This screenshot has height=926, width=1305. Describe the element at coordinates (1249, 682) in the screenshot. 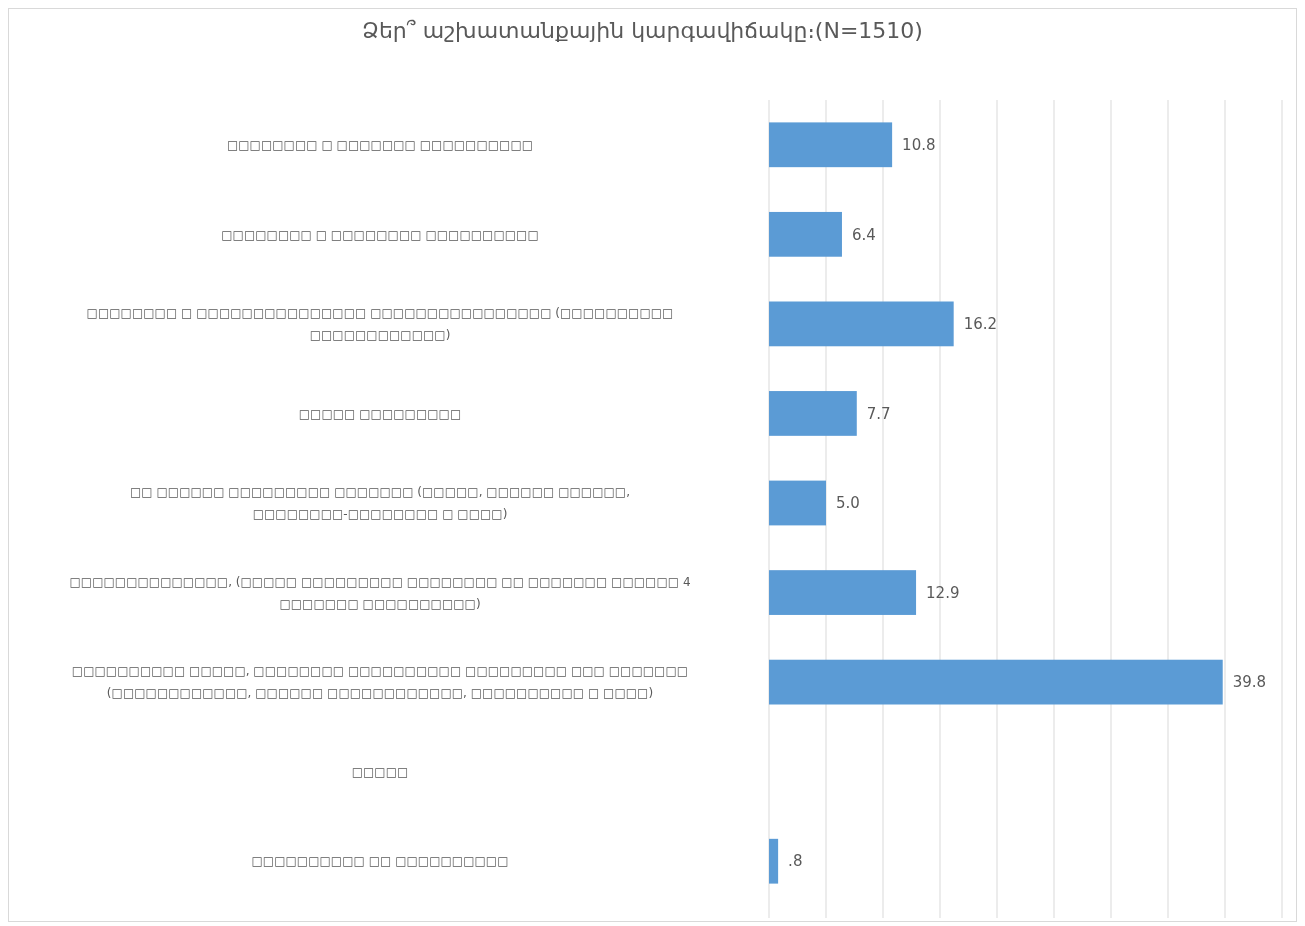

I see `data-label: 39.8` at that location.